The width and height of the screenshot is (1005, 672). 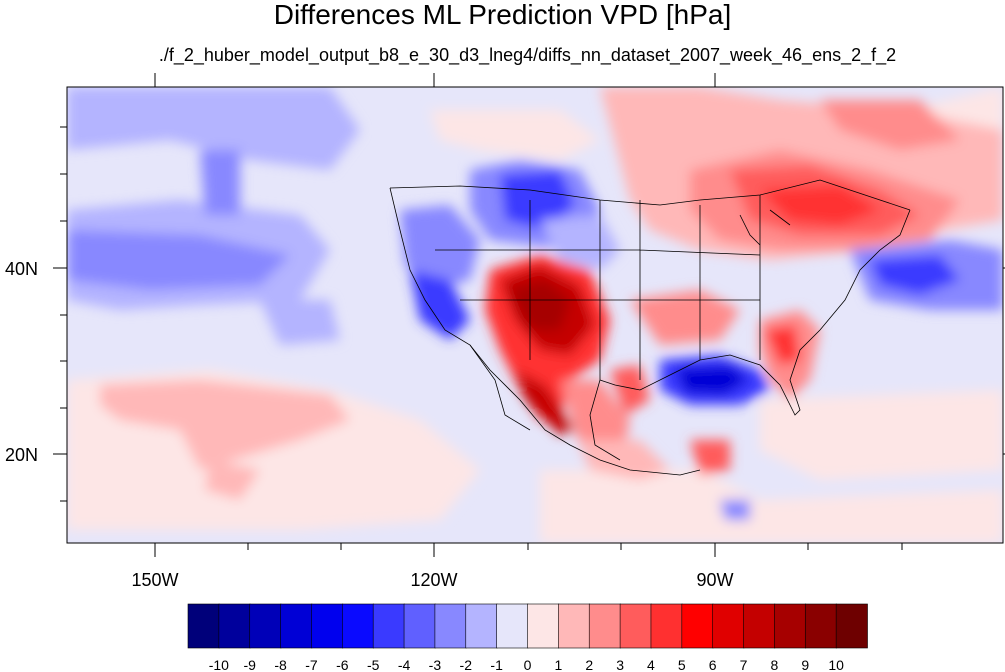 What do you see at coordinates (373, 664) in the screenshot?
I see `colorbar-label: -5` at bounding box center [373, 664].